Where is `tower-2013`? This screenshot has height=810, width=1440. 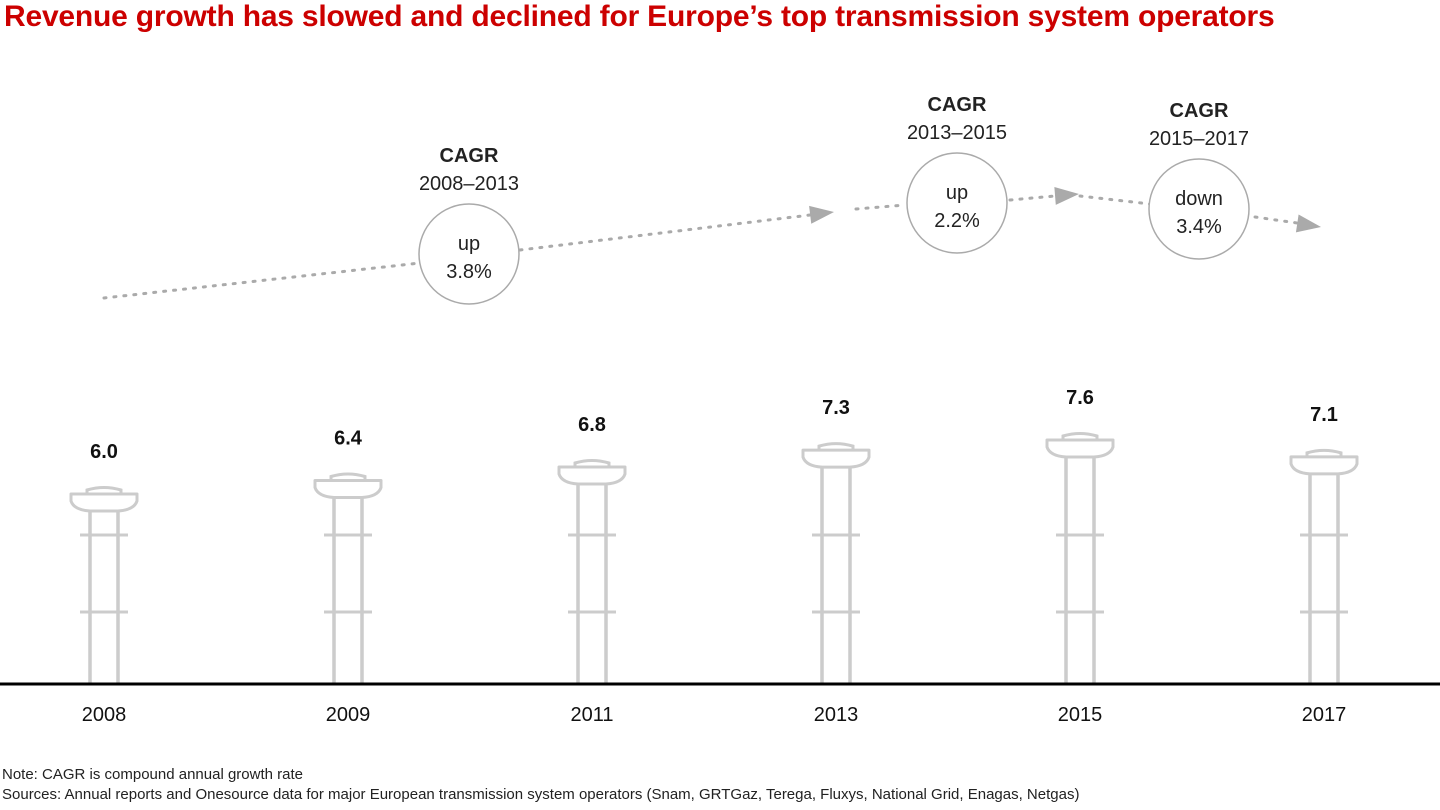
tower-2013 is located at coordinates (836, 563).